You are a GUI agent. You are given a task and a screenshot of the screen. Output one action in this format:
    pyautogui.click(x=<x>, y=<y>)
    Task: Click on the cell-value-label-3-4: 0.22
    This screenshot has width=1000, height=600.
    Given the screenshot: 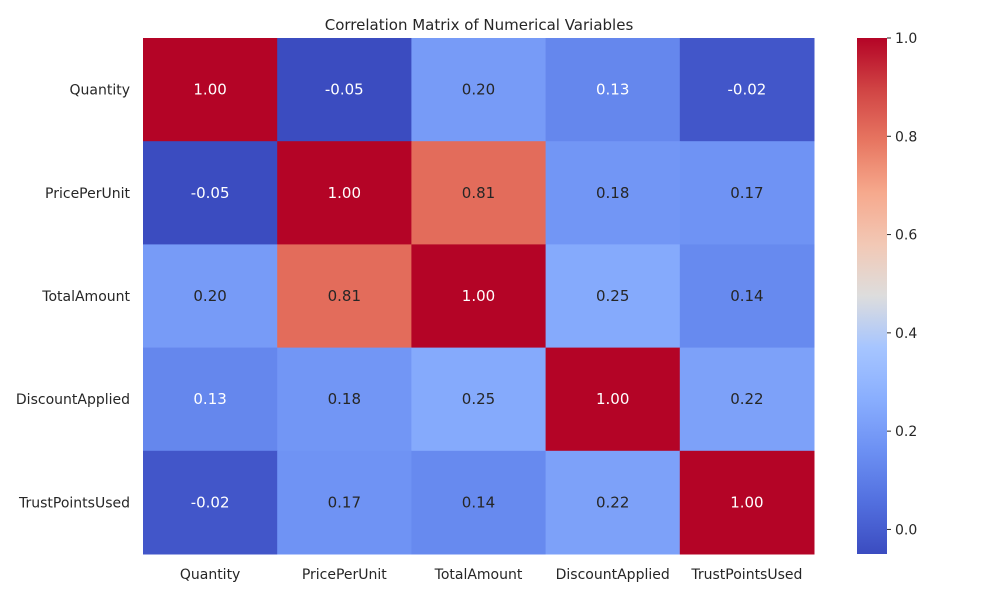 What is the action you would take?
    pyautogui.click(x=746, y=399)
    